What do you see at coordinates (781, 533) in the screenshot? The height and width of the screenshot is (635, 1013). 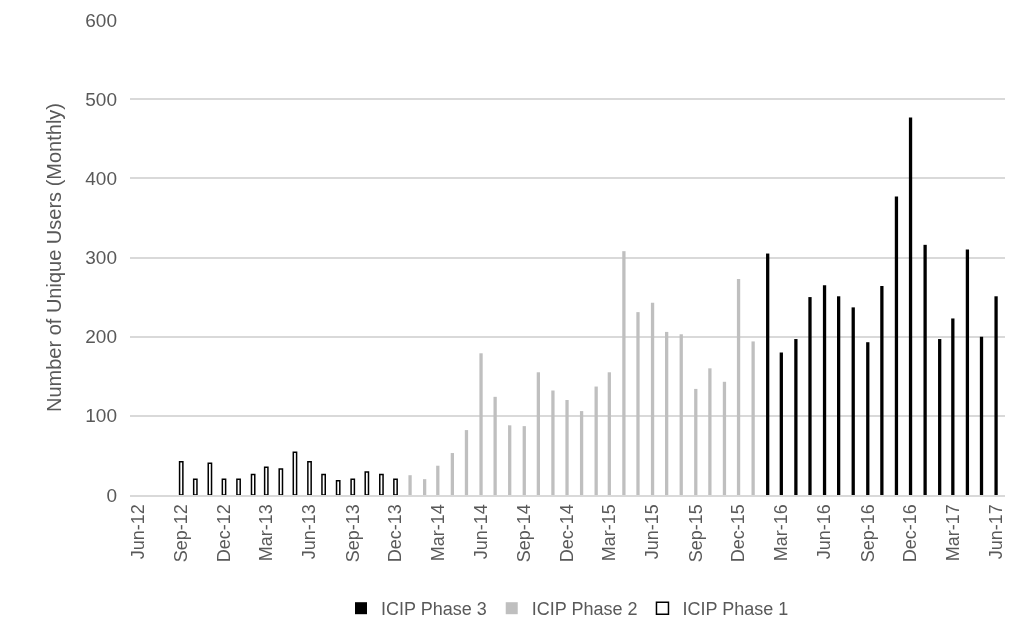 I see `x-tick-label: Mar-16` at bounding box center [781, 533].